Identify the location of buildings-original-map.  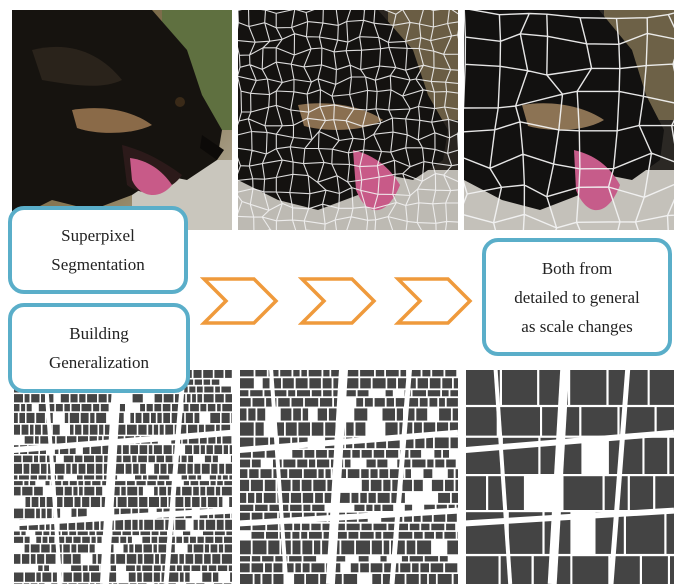
(122, 476).